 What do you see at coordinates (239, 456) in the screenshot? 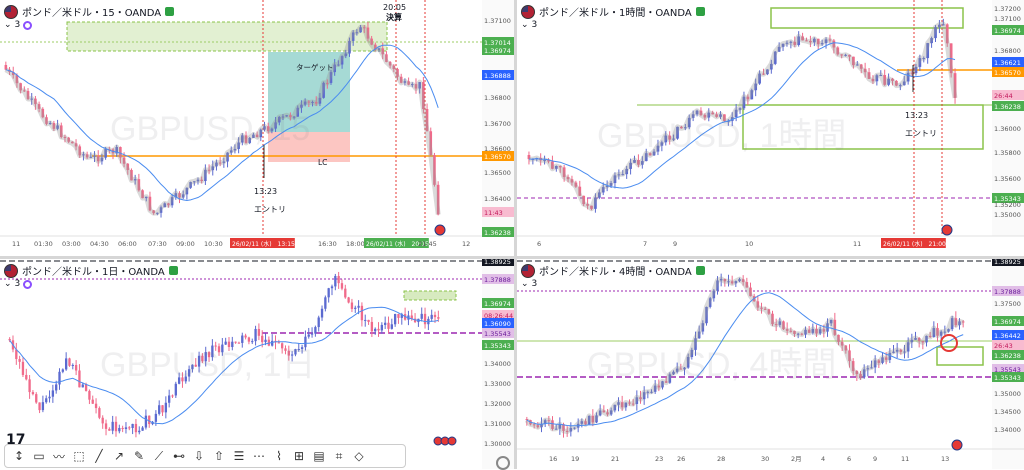
I see `fib-icon: ☰` at bounding box center [239, 456].